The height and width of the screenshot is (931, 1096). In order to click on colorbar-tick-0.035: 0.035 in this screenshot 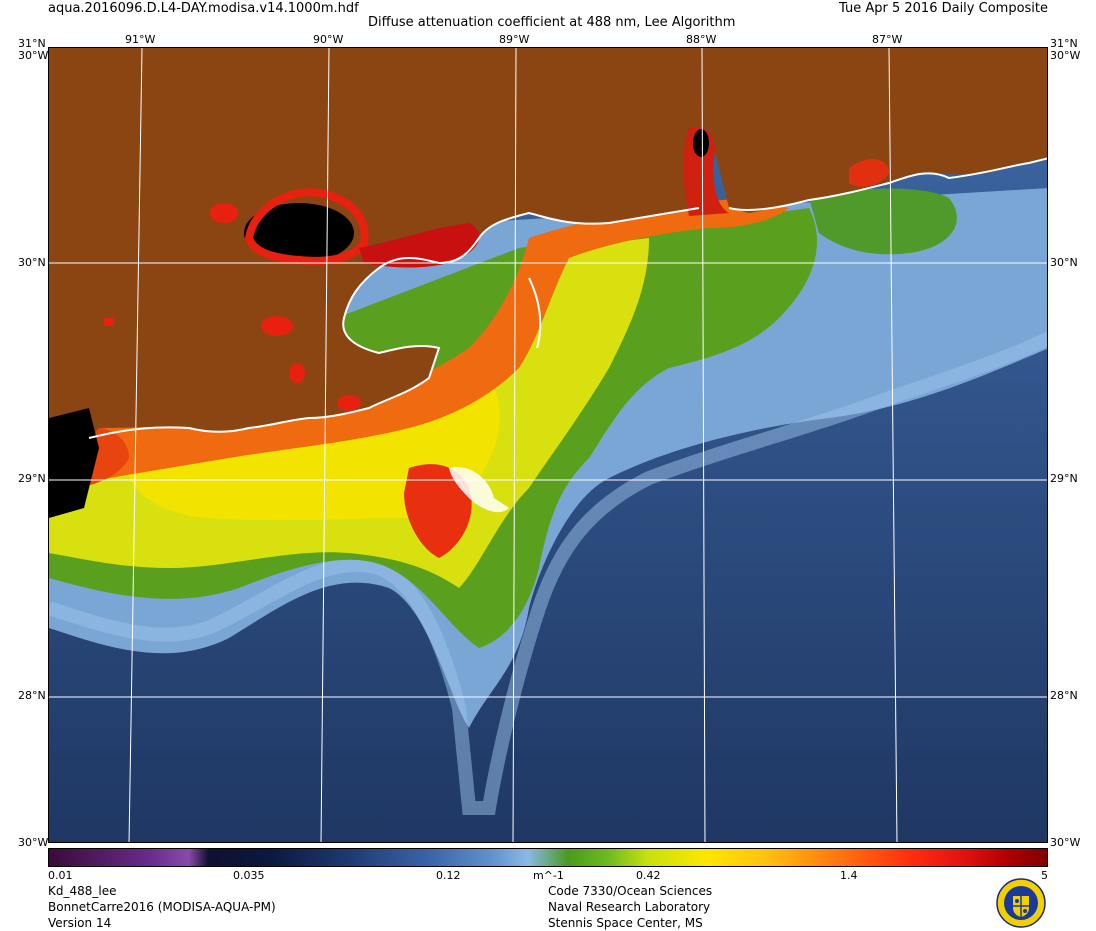, I will do `click(249, 875)`.